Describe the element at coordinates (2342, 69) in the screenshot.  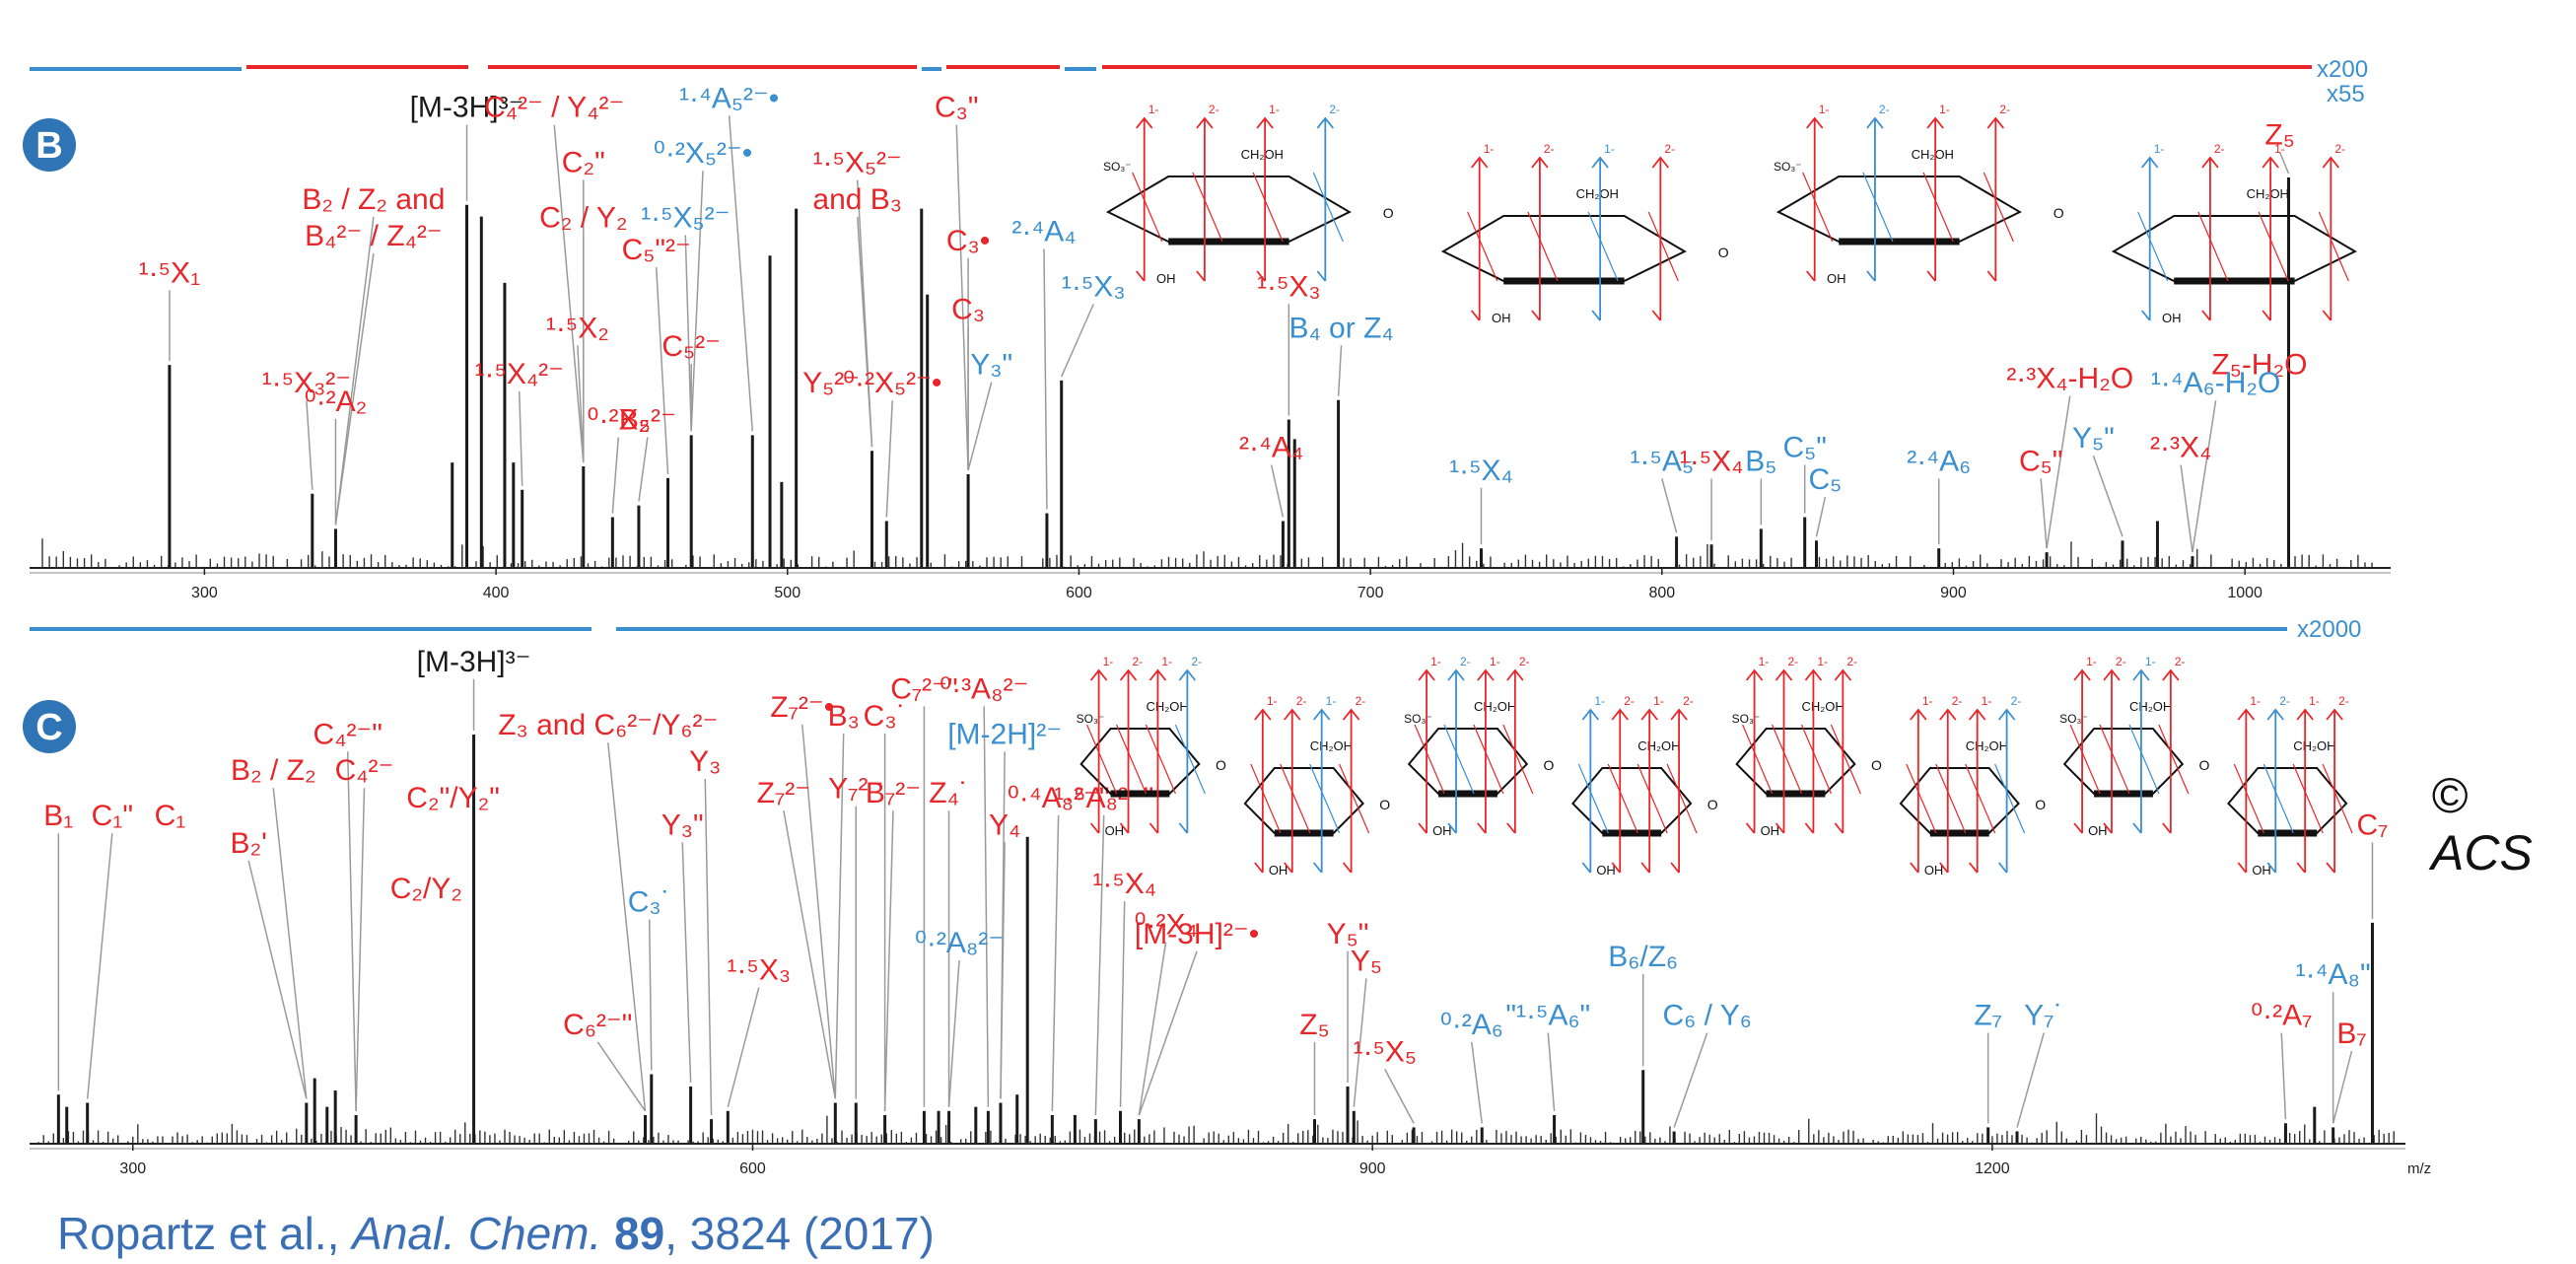
I see `scale-label: x200` at that location.